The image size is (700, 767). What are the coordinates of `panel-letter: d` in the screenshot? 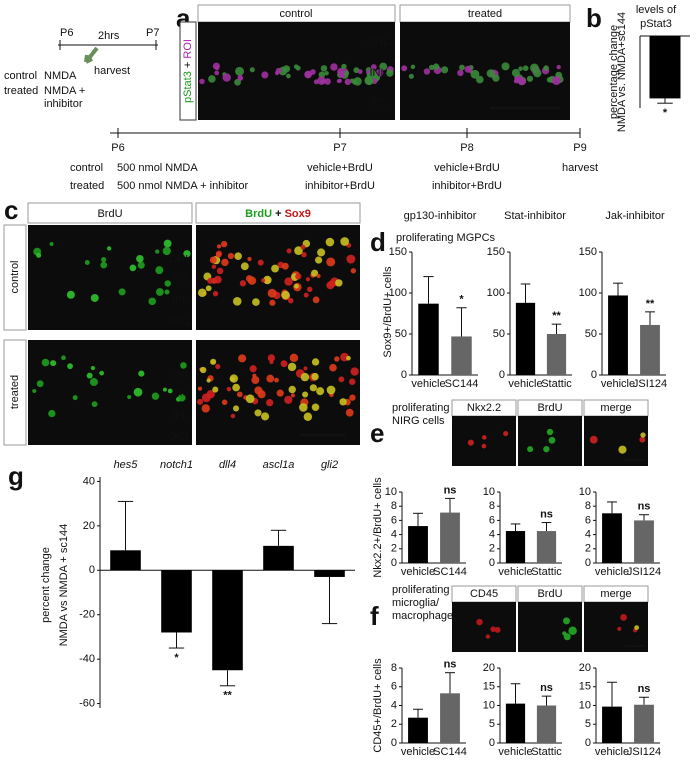 It's located at (378, 242).